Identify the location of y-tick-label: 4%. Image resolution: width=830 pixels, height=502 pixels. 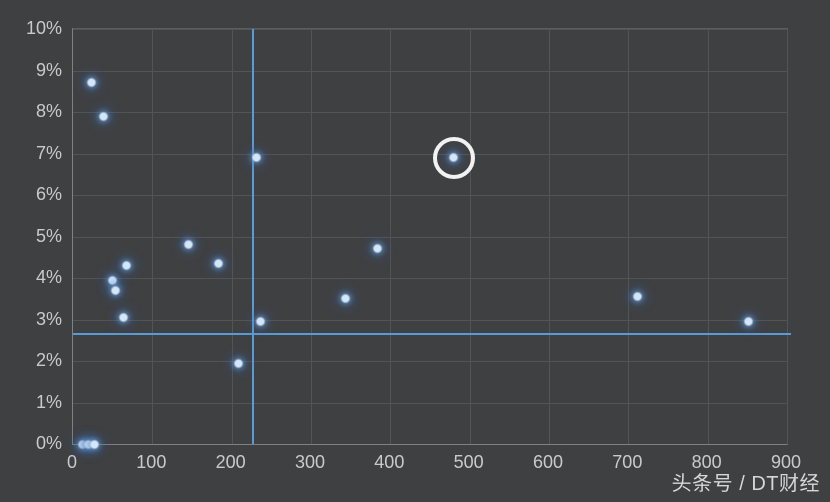
(48, 277).